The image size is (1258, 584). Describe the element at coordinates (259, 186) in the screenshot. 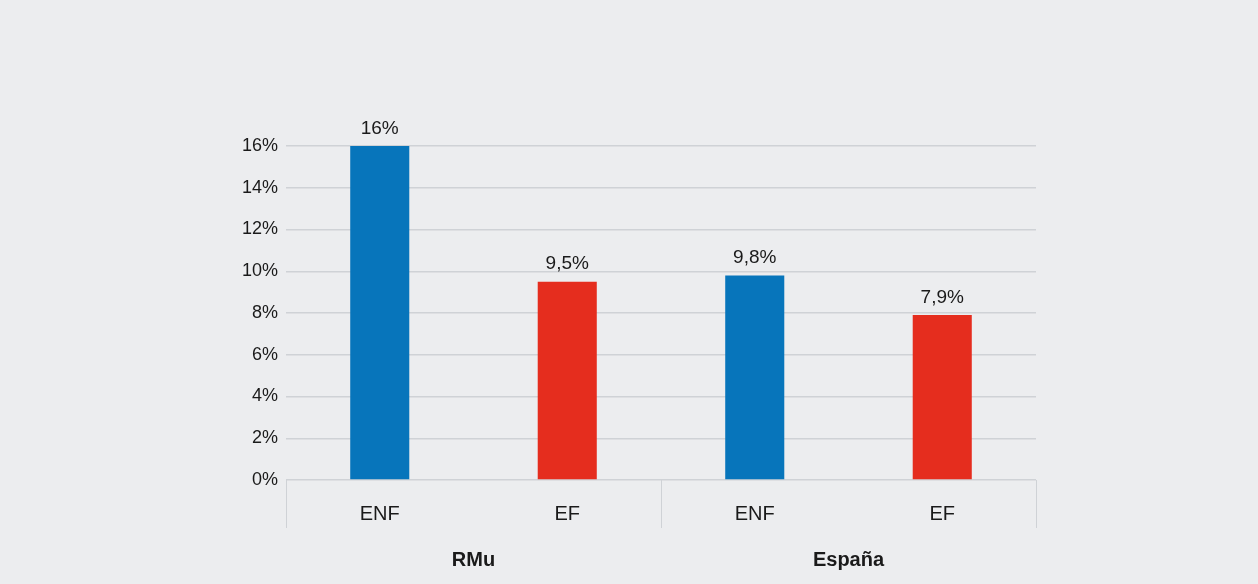

I see `y-tick-label: 14%` at that location.